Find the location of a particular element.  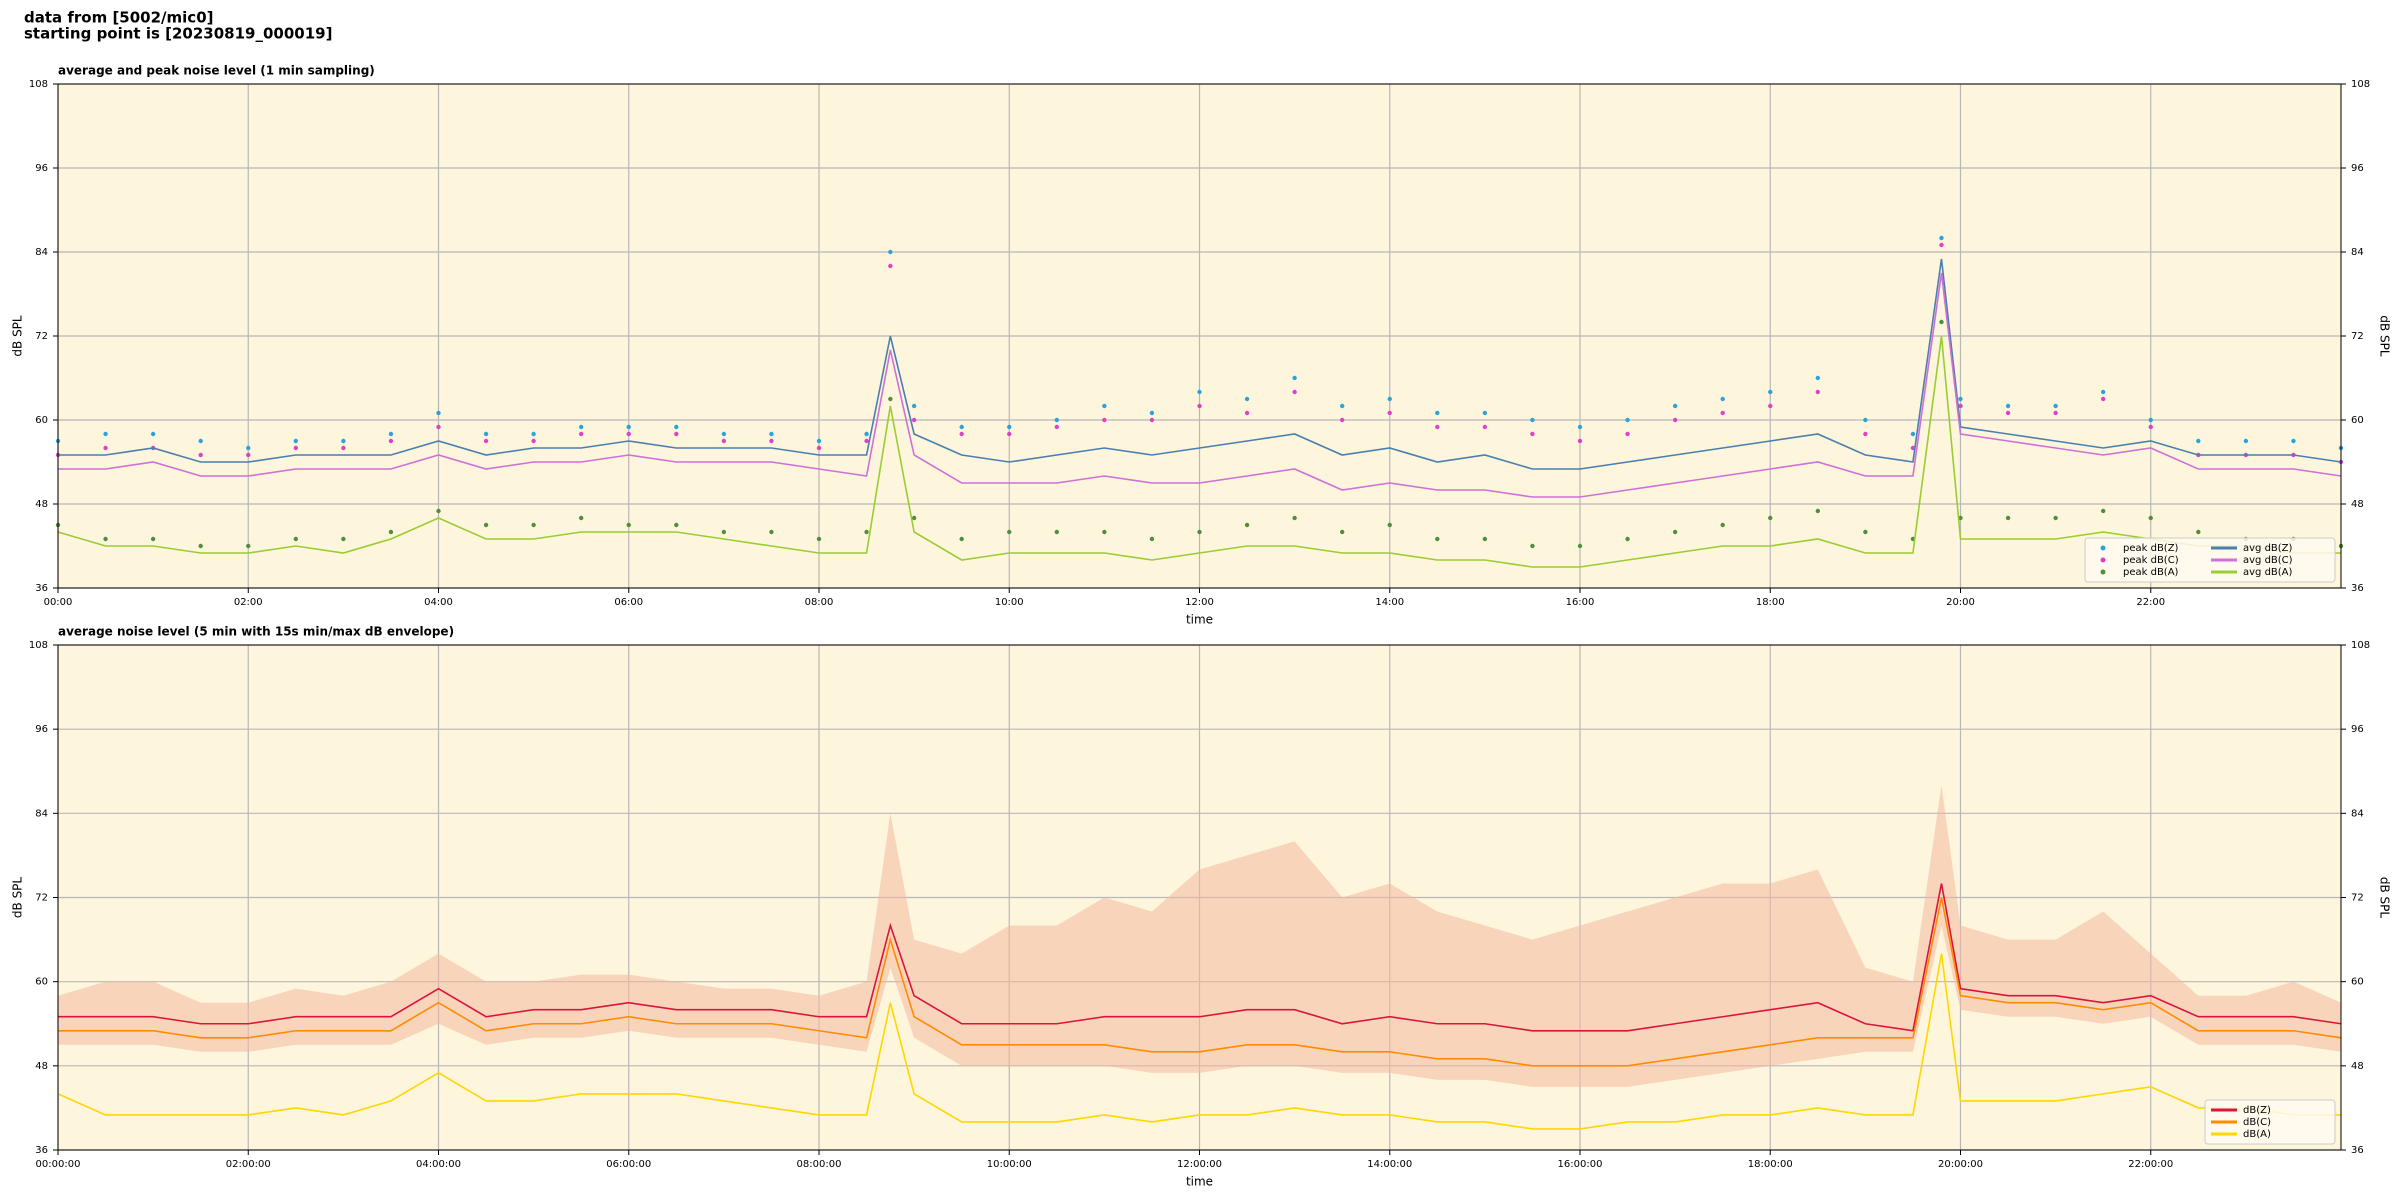

x-tick-label: 02:00:00 is located at coordinates (248, 1164).